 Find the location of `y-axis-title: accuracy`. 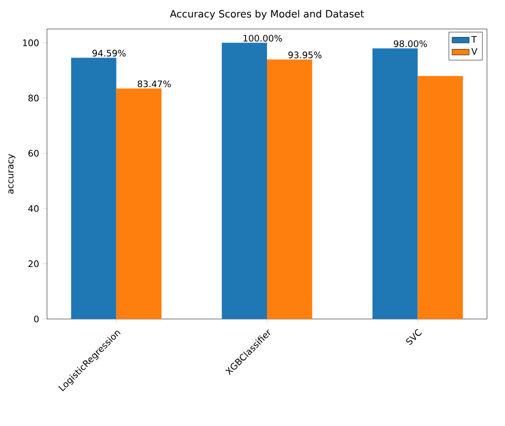

y-axis-title: accuracy is located at coordinates (12, 174).